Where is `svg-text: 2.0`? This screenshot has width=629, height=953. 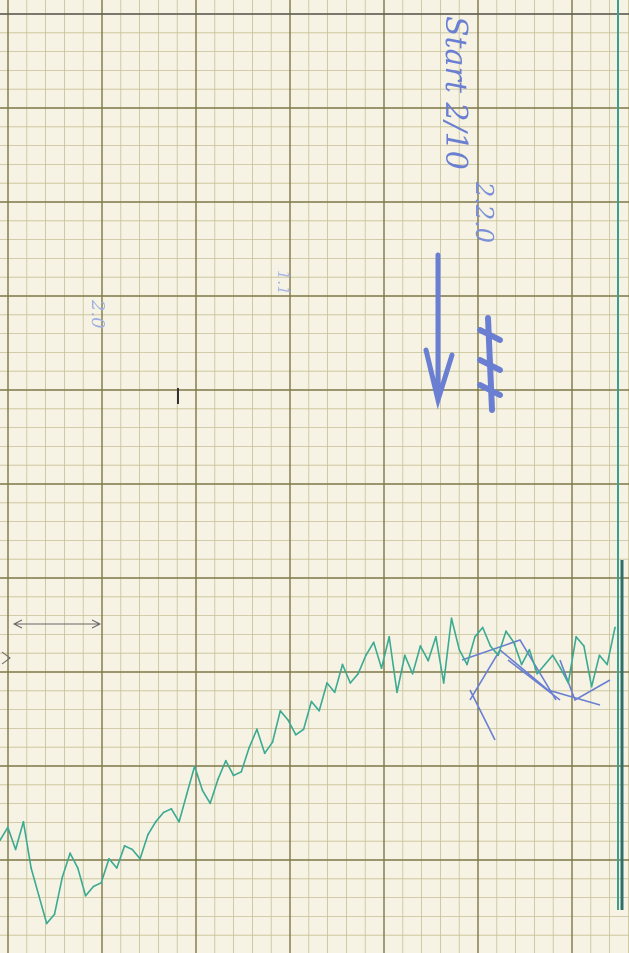 svg-text: 2.0 is located at coordinates (97, 314).